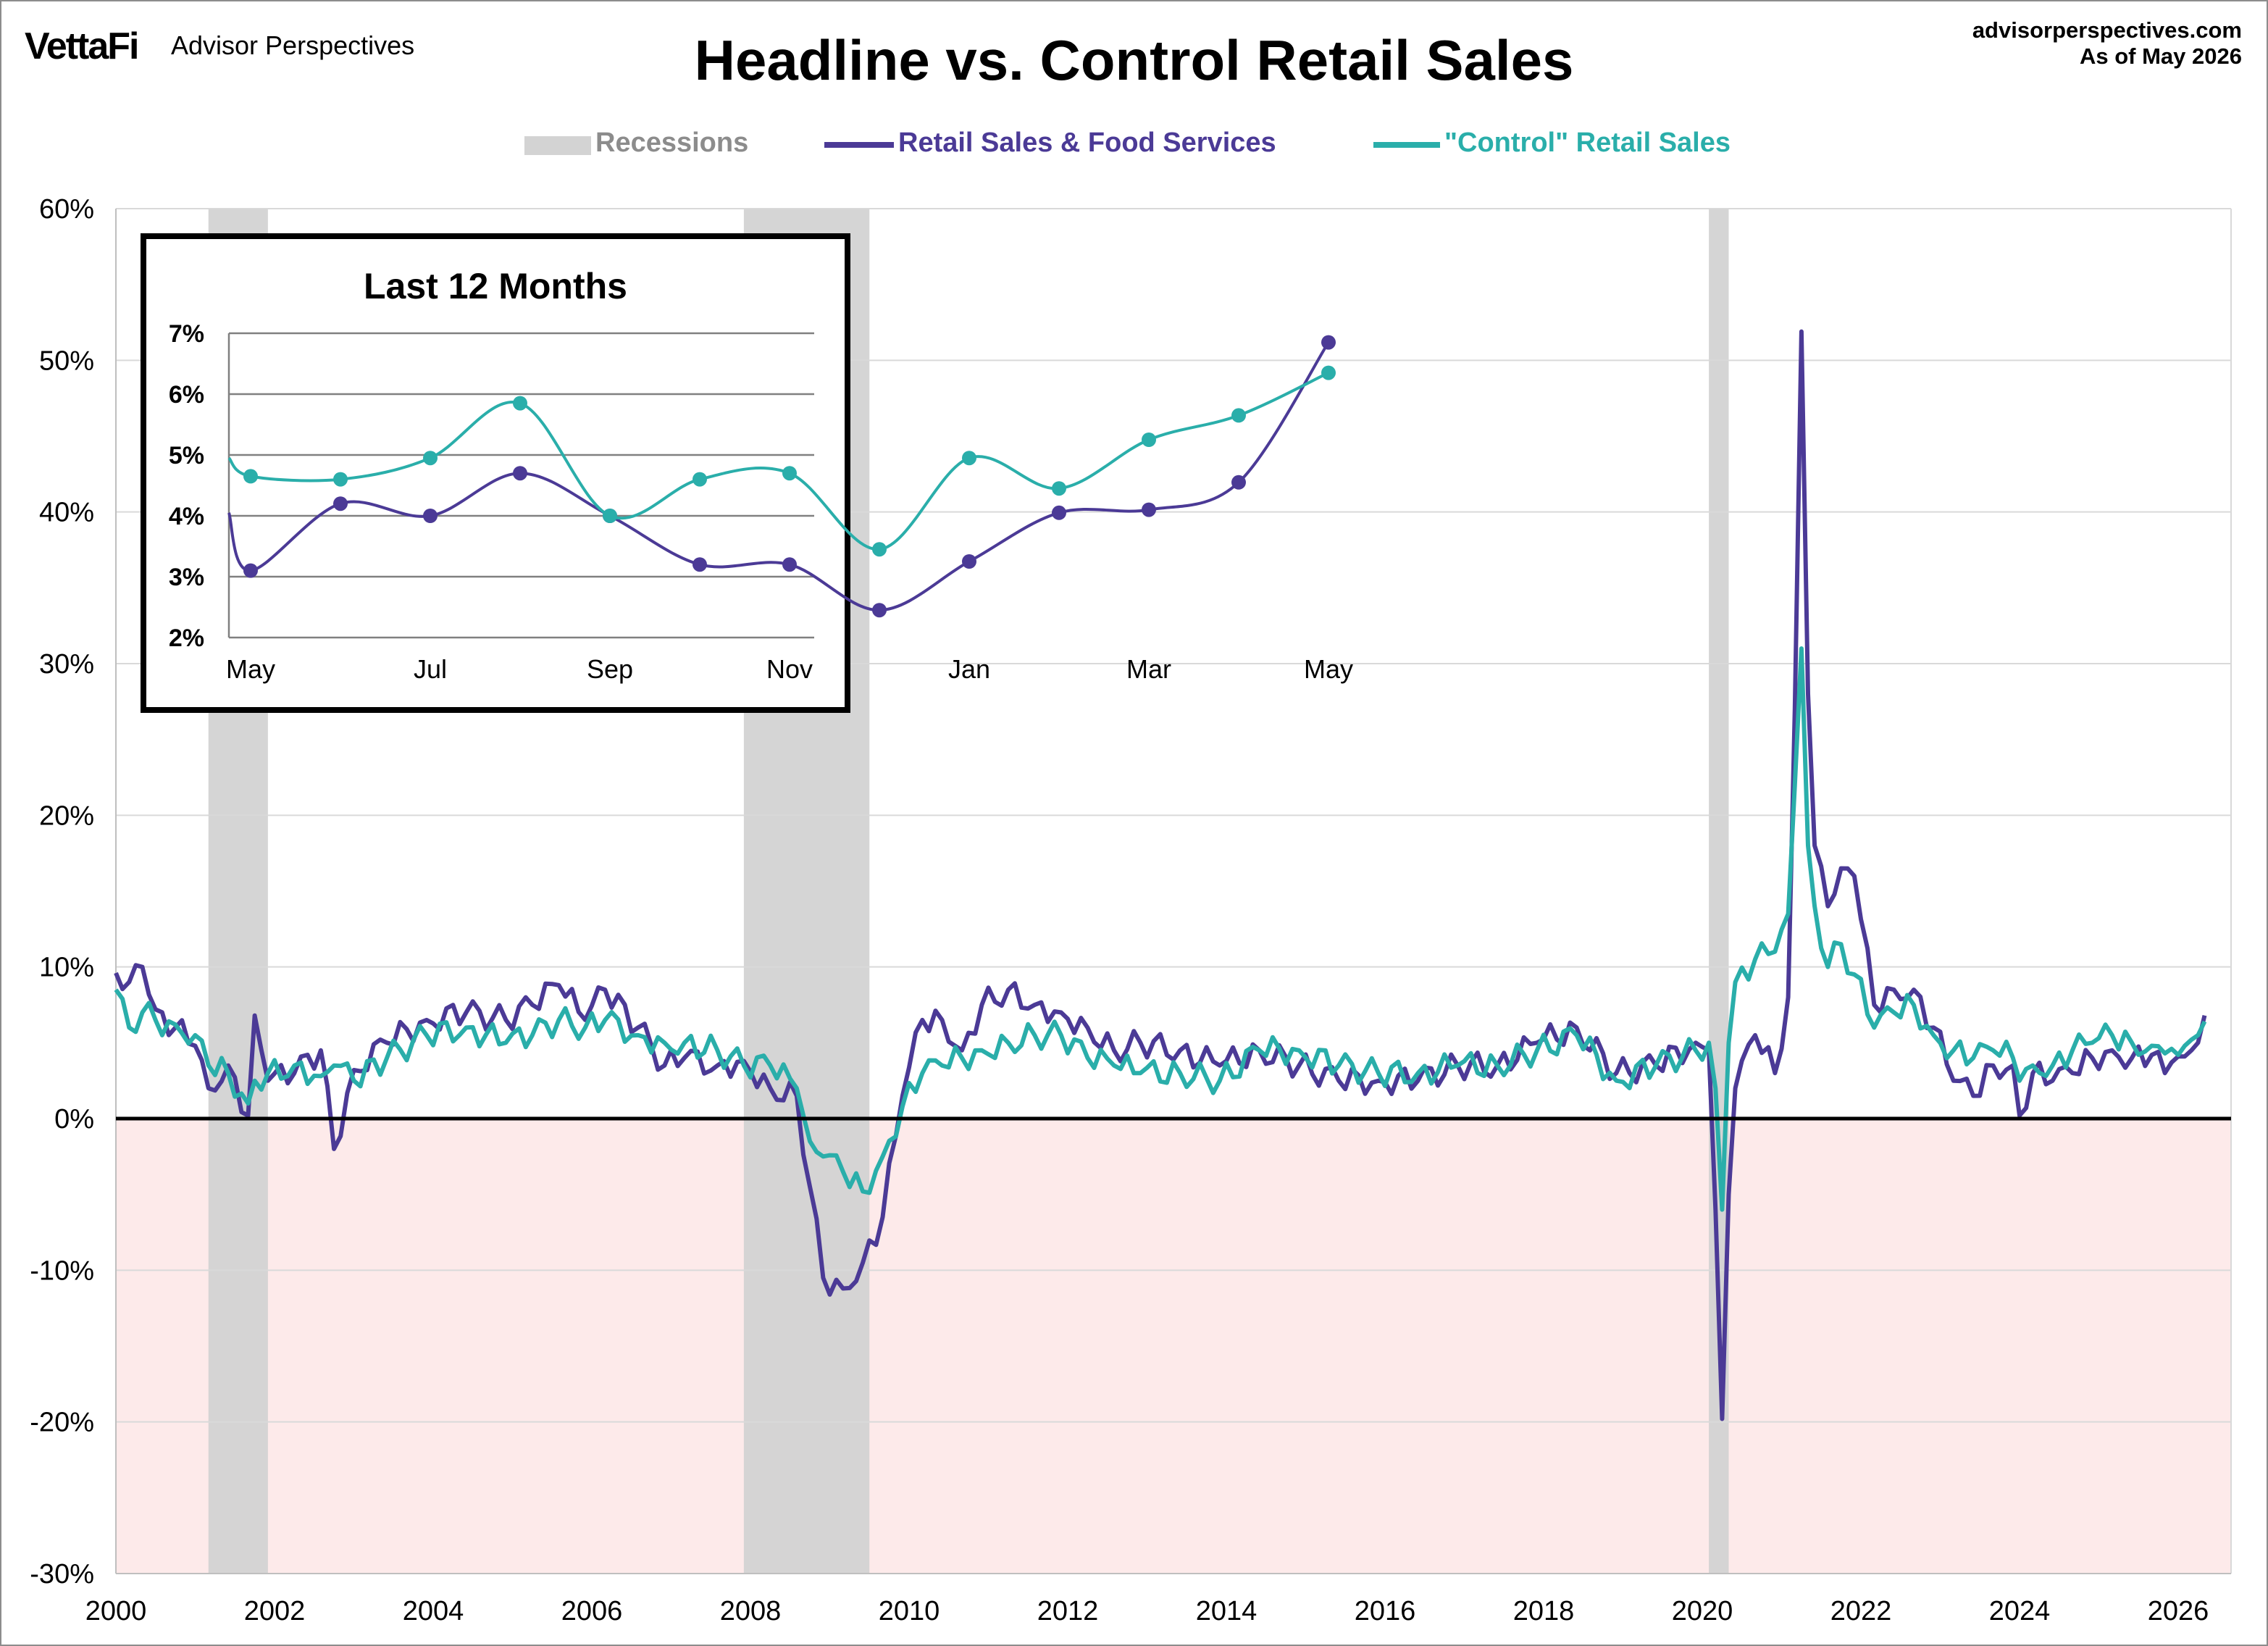 The height and width of the screenshot is (1646, 2268). Describe the element at coordinates (66, 209) in the screenshot. I see `y-tick-label: 60%` at that location.